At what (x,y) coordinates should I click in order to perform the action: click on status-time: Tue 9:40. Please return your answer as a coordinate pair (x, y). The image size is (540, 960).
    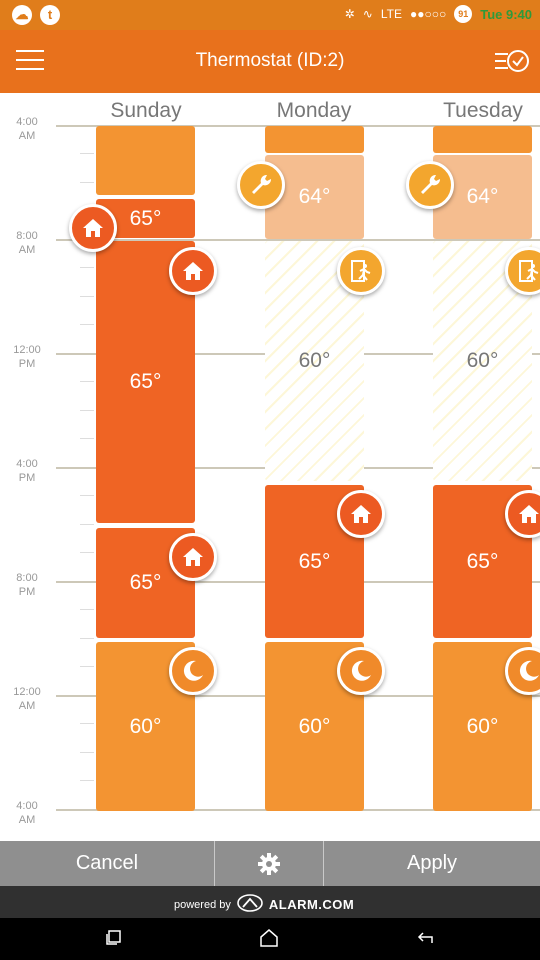
    Looking at the image, I should click on (506, 14).